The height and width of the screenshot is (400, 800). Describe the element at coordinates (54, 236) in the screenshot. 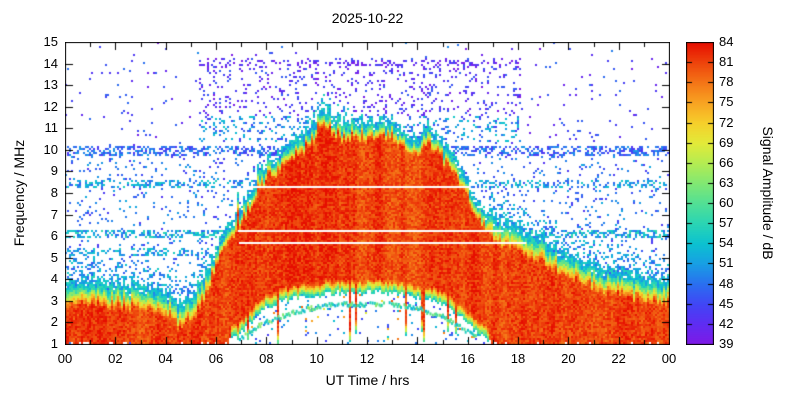

I see `y-tick-label: 6` at that location.